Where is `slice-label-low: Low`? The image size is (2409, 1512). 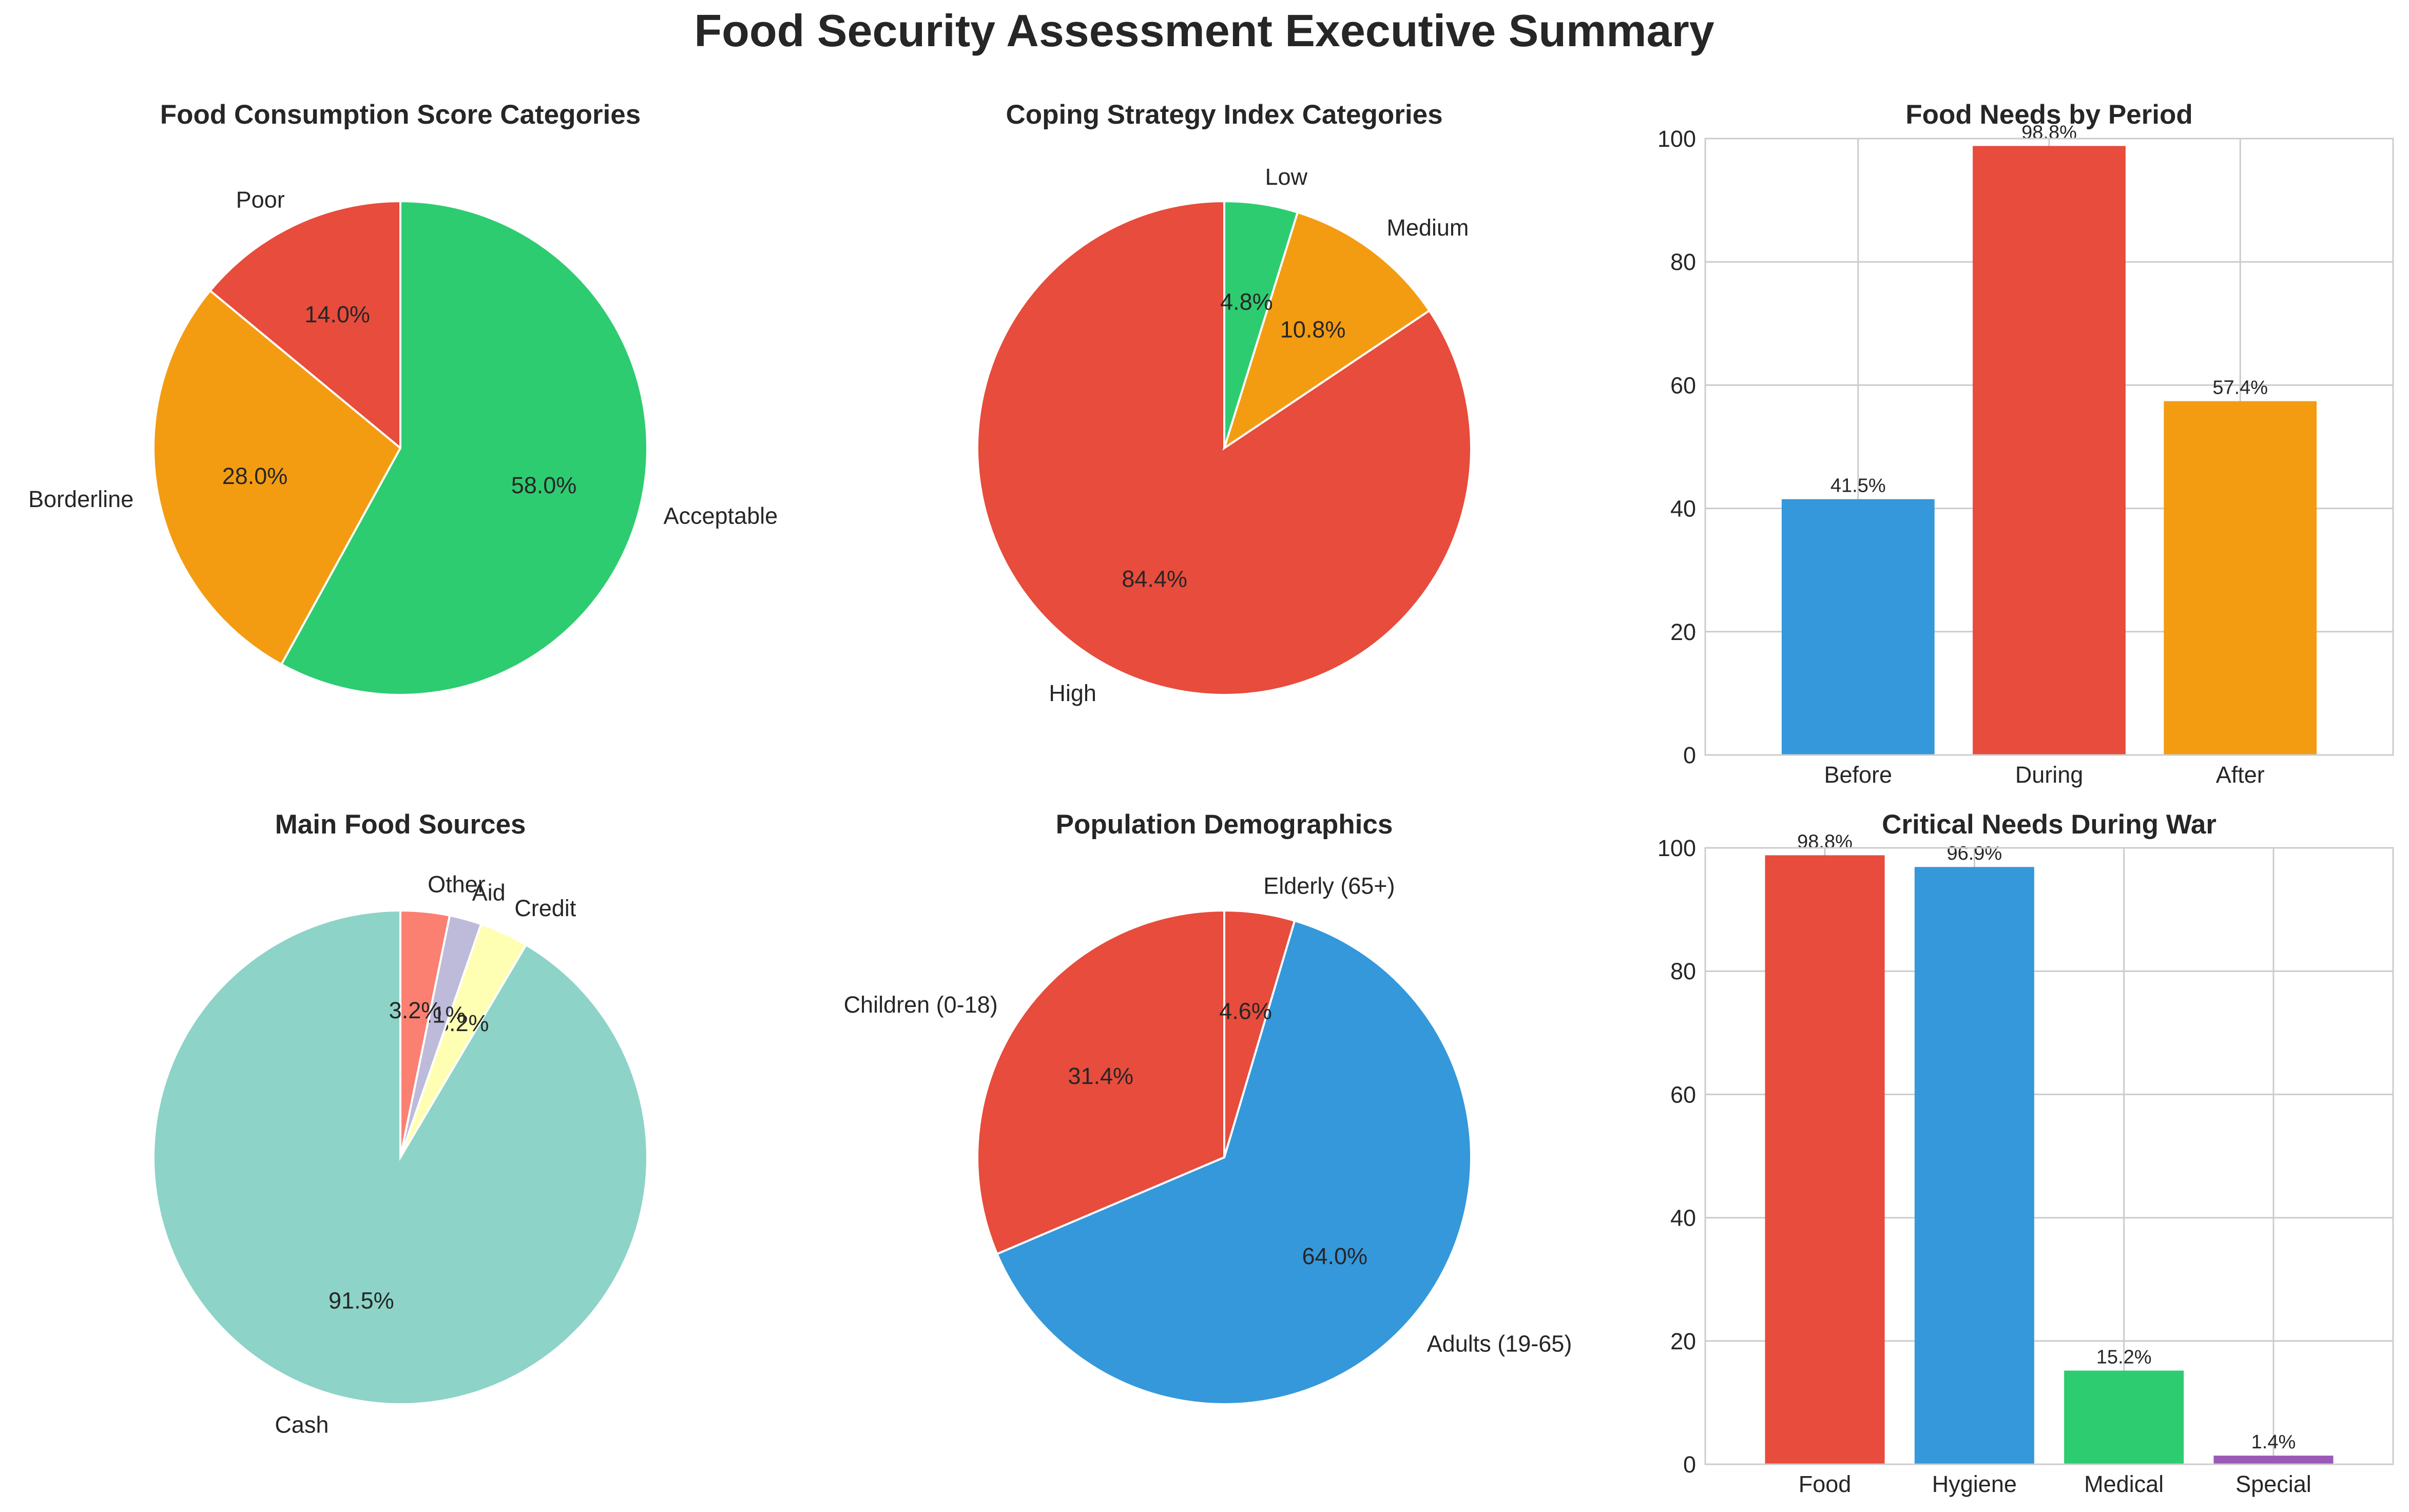 slice-label-low: Low is located at coordinates (1286, 177).